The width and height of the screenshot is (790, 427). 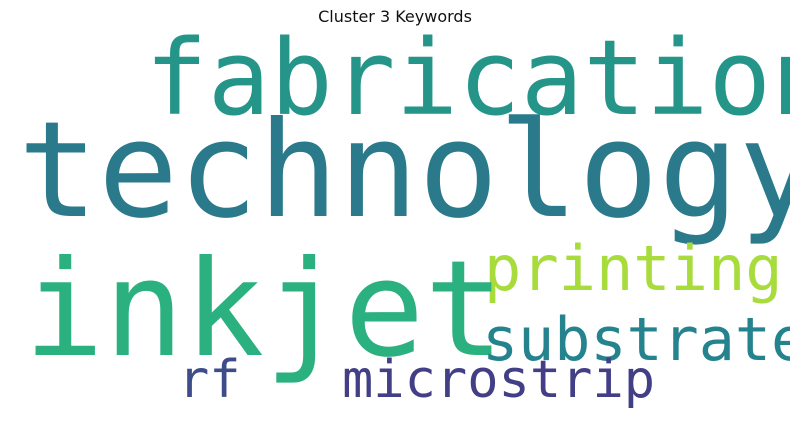 What do you see at coordinates (209, 380) in the screenshot?
I see `word-rf: rf` at bounding box center [209, 380].